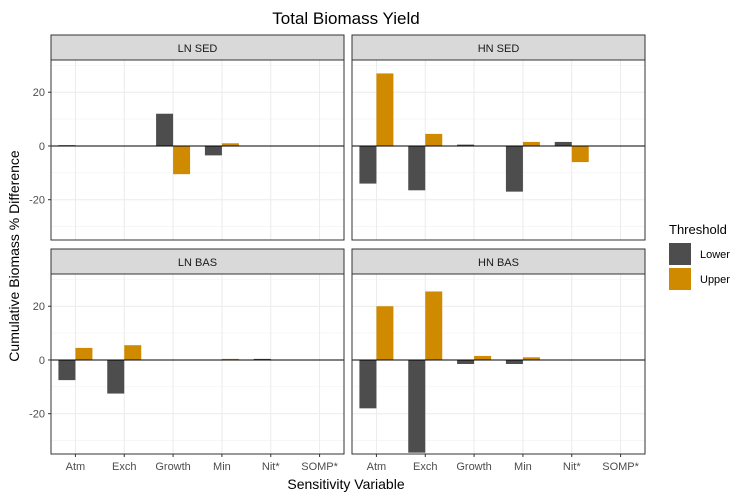  Describe the element at coordinates (345, 484) in the screenshot. I see `x-axis-title: Sensitivity Variable` at that location.